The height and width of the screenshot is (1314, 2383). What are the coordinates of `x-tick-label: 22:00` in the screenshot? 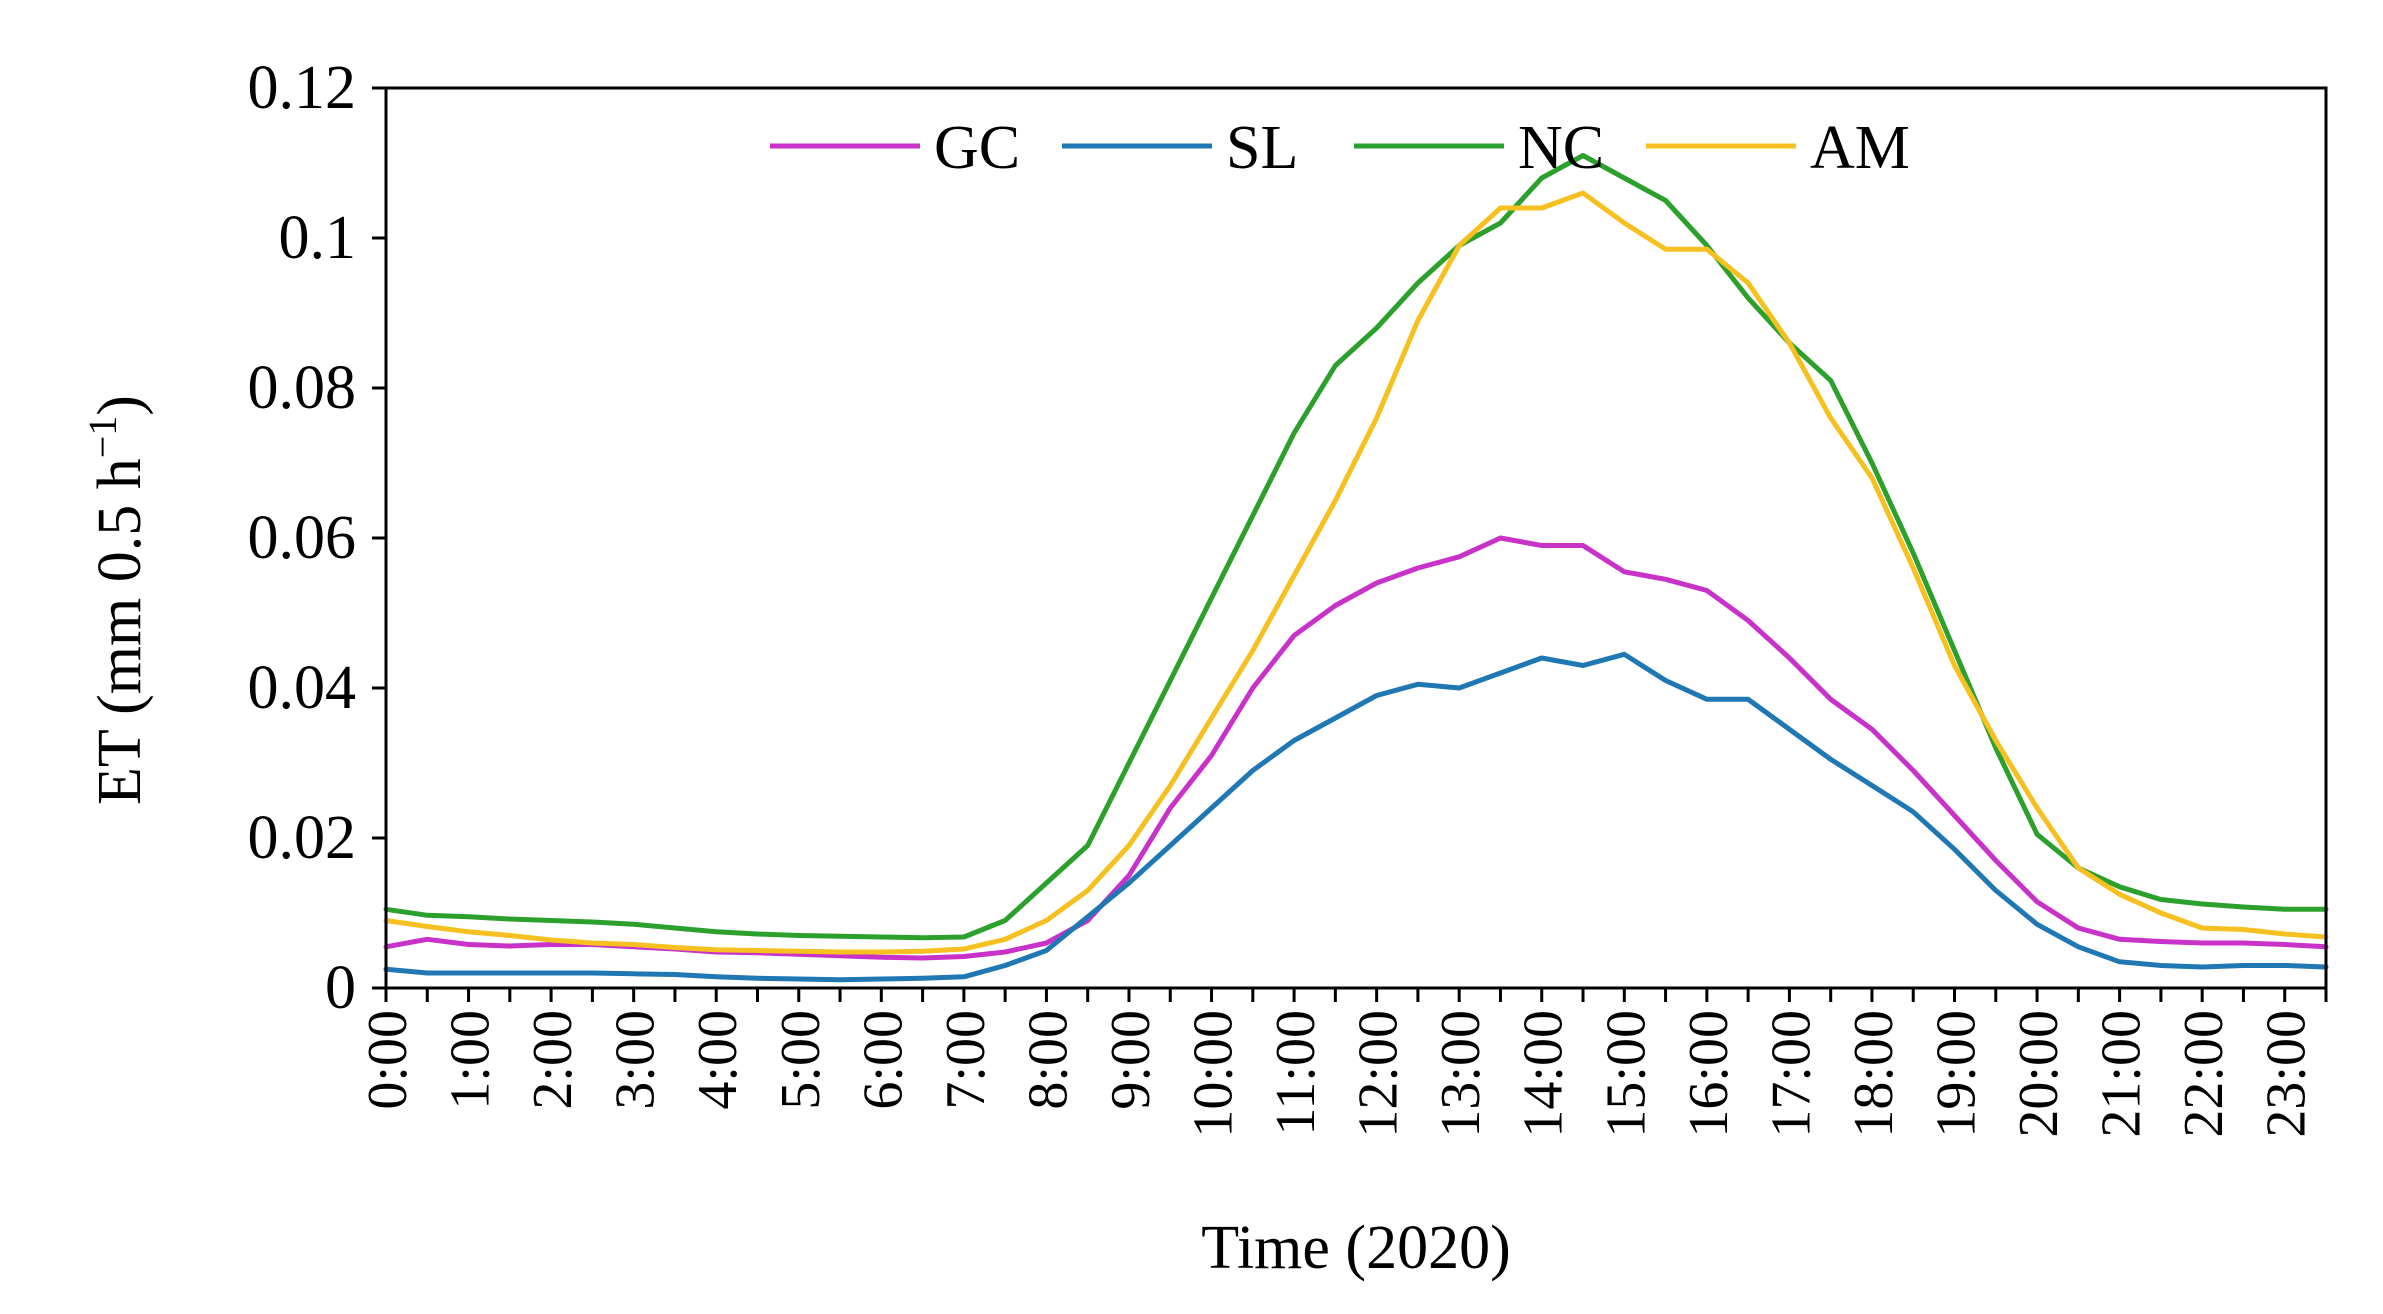 It's located at (2204, 1074).